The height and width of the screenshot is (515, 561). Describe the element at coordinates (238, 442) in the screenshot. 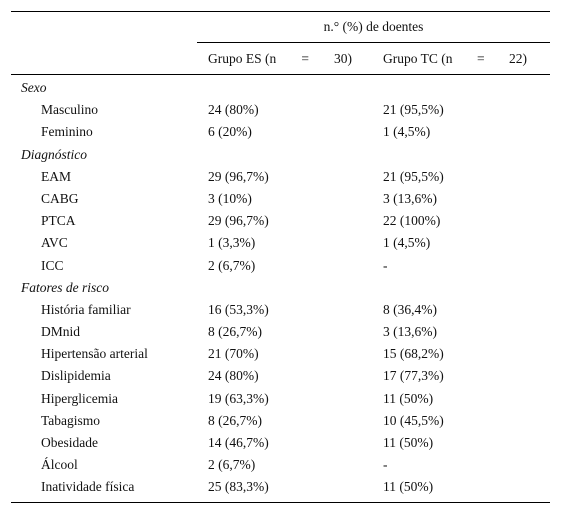

I see `cell-grupo-es: 14 (46,7%)` at that location.